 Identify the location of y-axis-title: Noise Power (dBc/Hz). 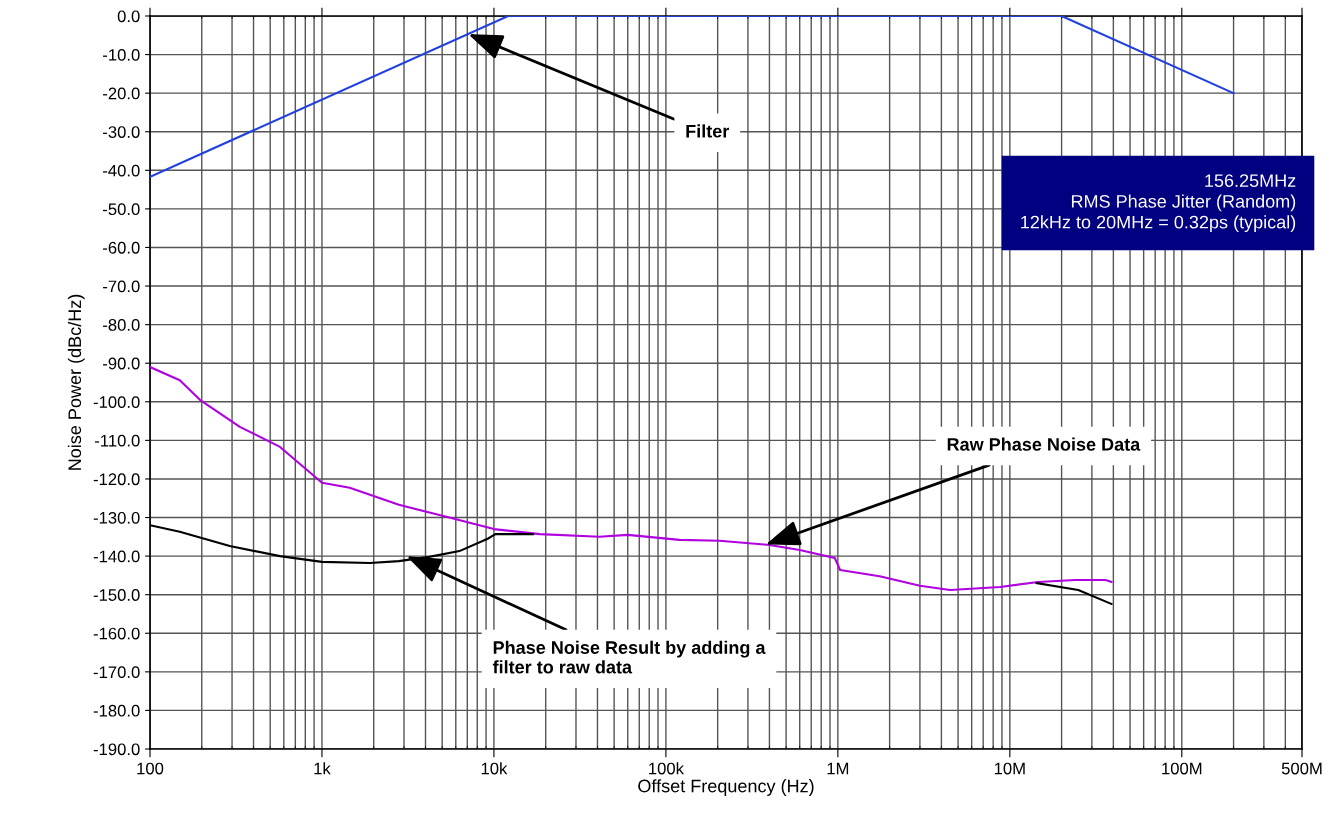
(76, 382).